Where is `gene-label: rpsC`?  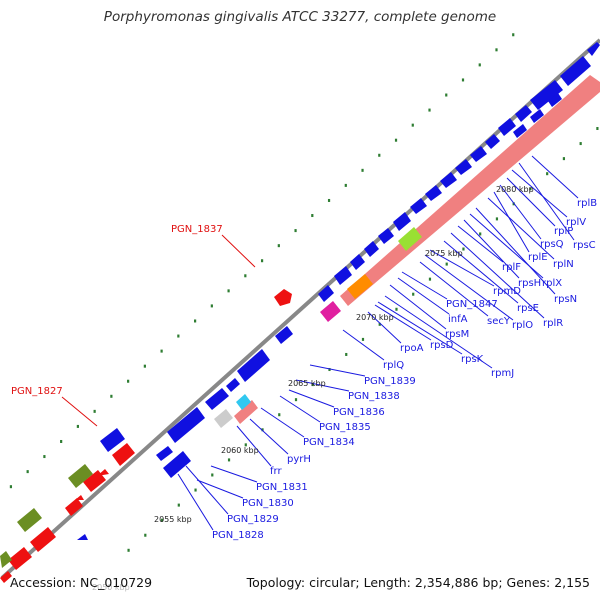 gene-label: rpsC is located at coordinates (584, 245).